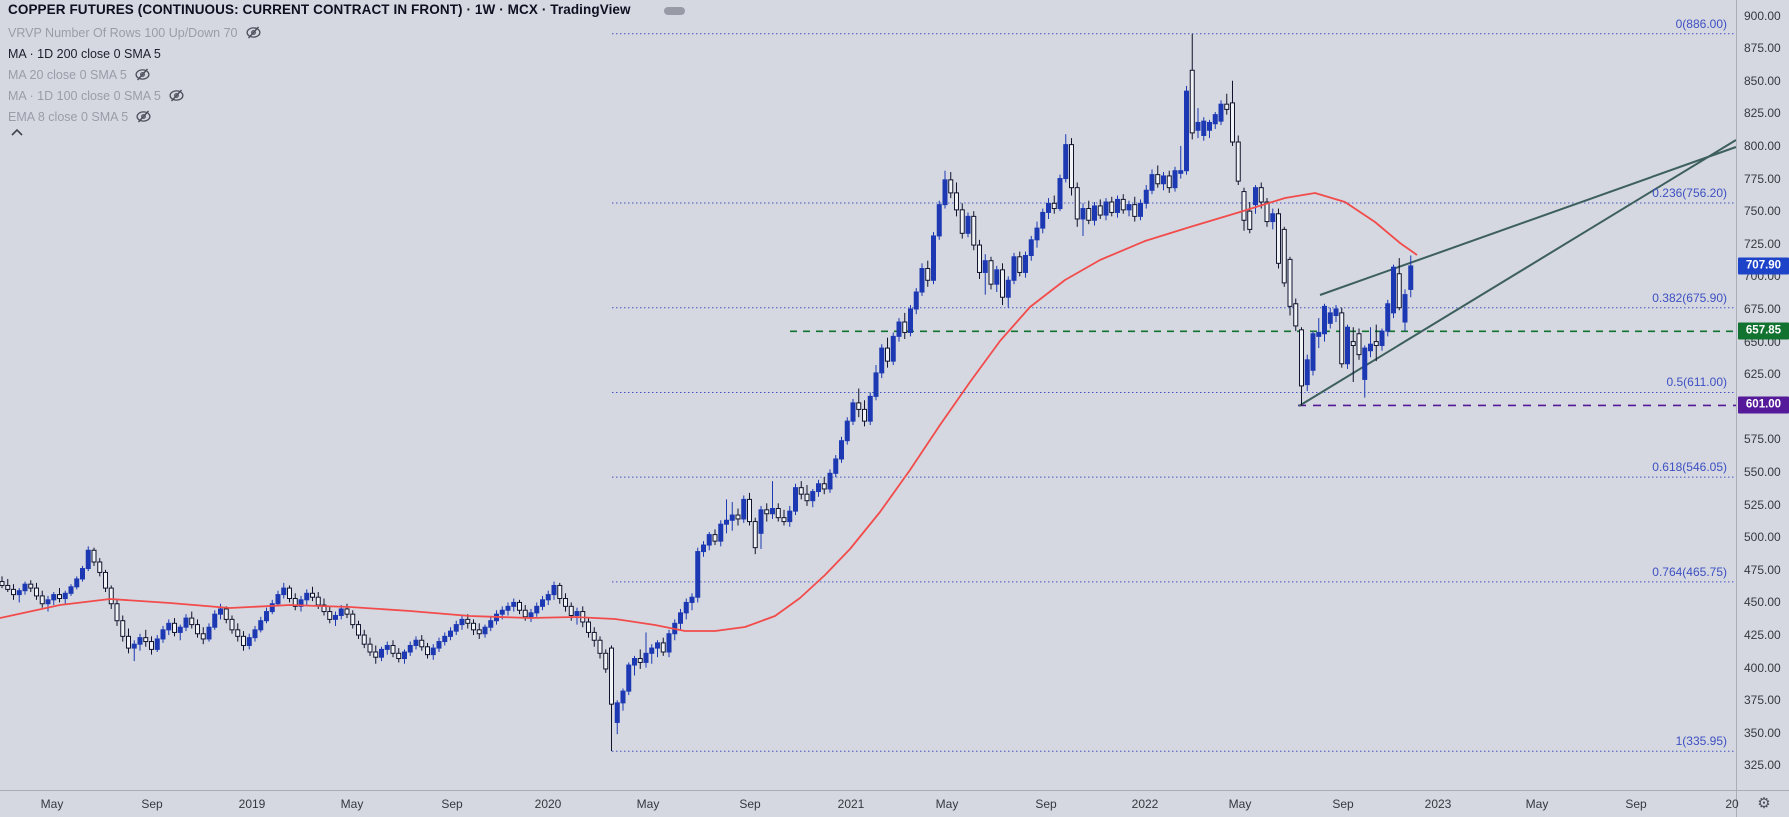  Describe the element at coordinates (1762, 667) in the screenshot. I see `price-axis-tick: 400.00` at that location.